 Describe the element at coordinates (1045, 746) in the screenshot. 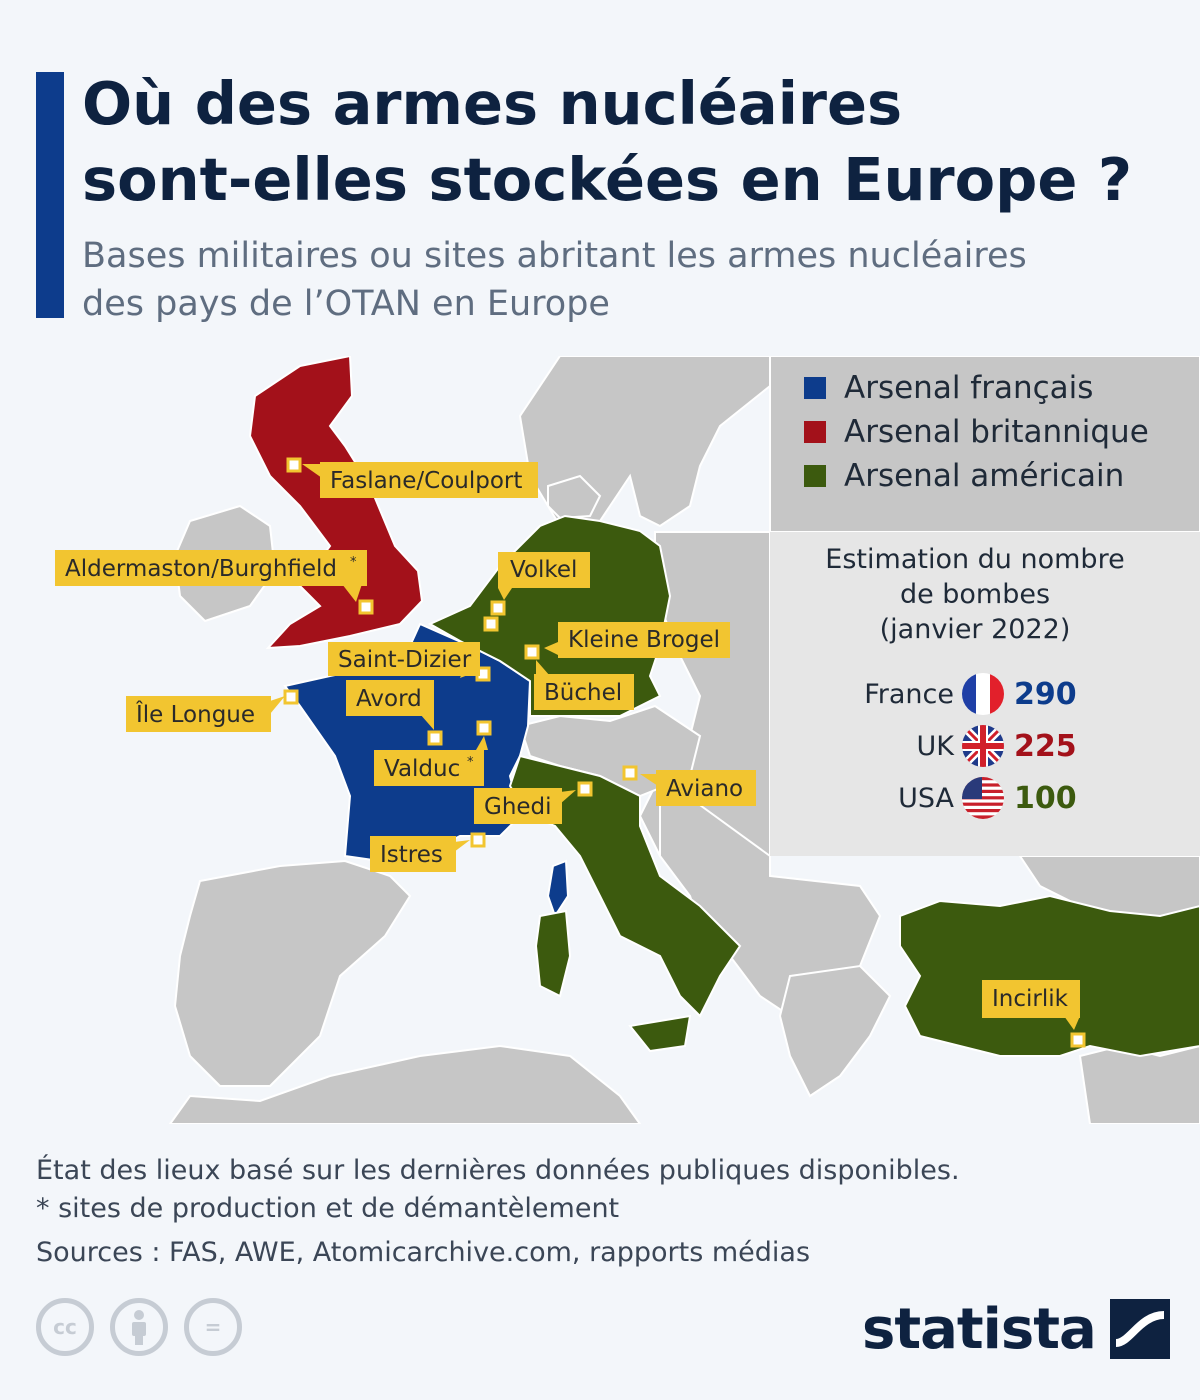

I see `estimate-value-uk: 225` at that location.